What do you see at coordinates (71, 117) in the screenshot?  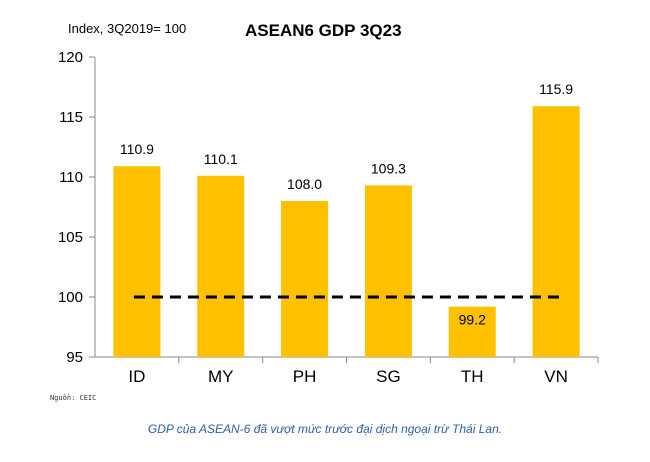 I see `y-tick-label: 115` at bounding box center [71, 117].